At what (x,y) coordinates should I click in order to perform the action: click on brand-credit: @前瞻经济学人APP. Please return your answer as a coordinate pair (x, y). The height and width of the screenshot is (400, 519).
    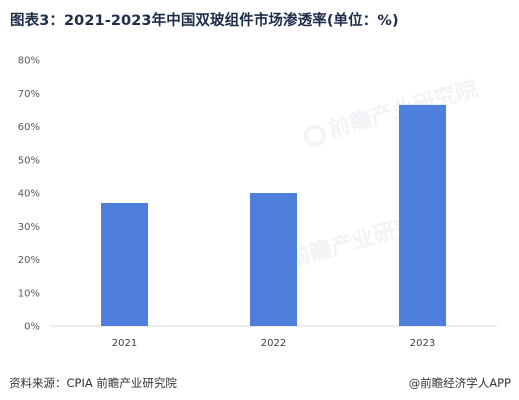
    Looking at the image, I should click on (459, 383).